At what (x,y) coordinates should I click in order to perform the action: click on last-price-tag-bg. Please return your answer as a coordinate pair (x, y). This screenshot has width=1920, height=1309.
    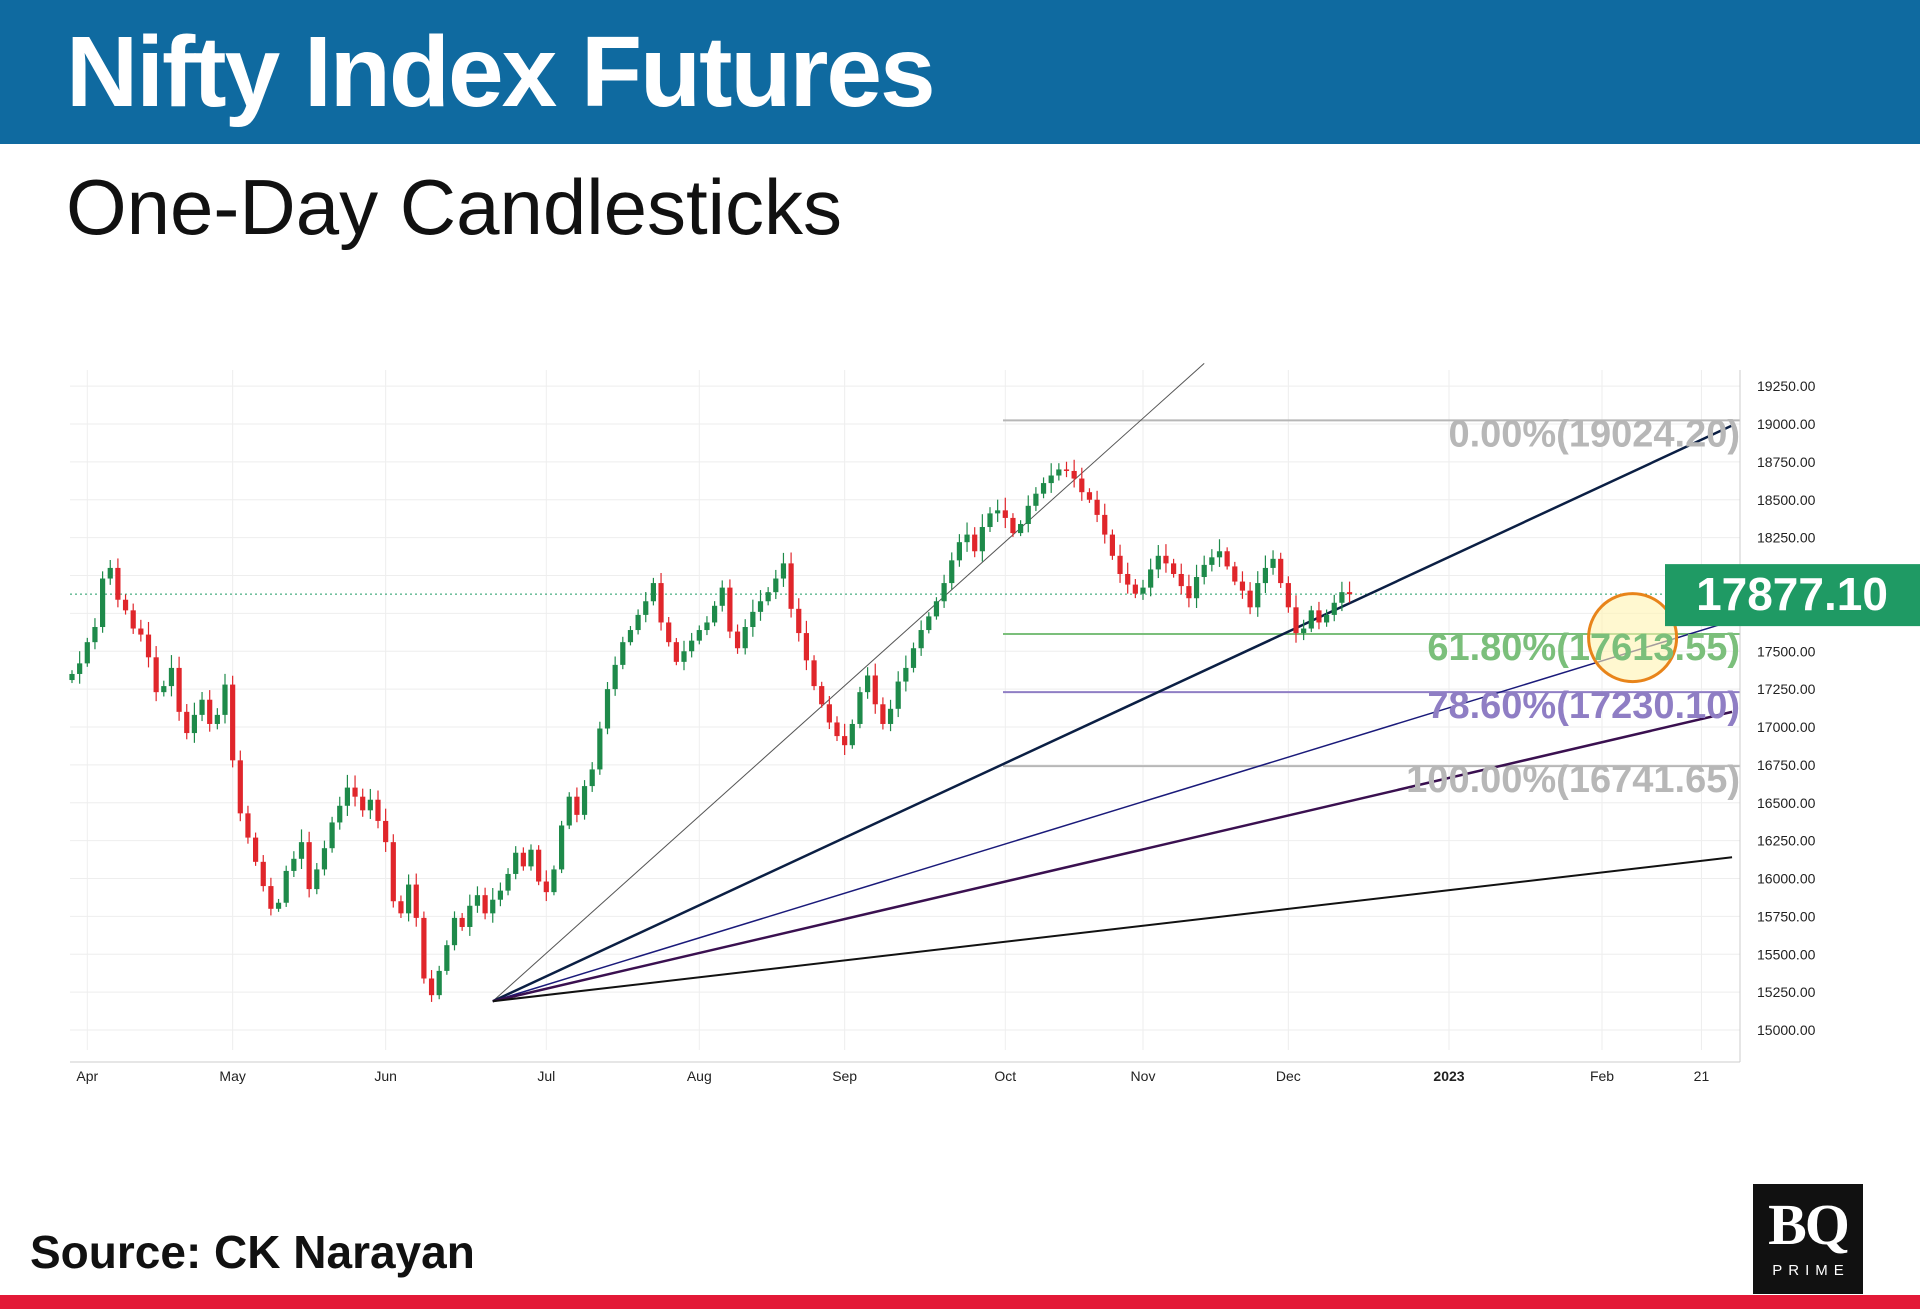
    Looking at the image, I should click on (1792, 595).